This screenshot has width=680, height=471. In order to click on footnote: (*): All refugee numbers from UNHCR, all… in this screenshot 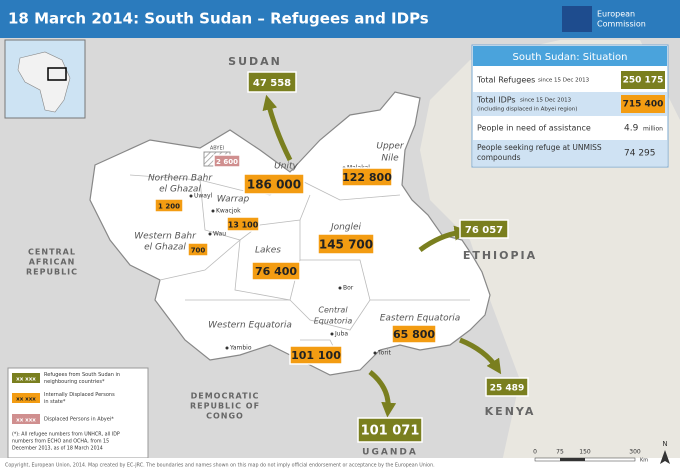, I will do `click(66, 435)`.